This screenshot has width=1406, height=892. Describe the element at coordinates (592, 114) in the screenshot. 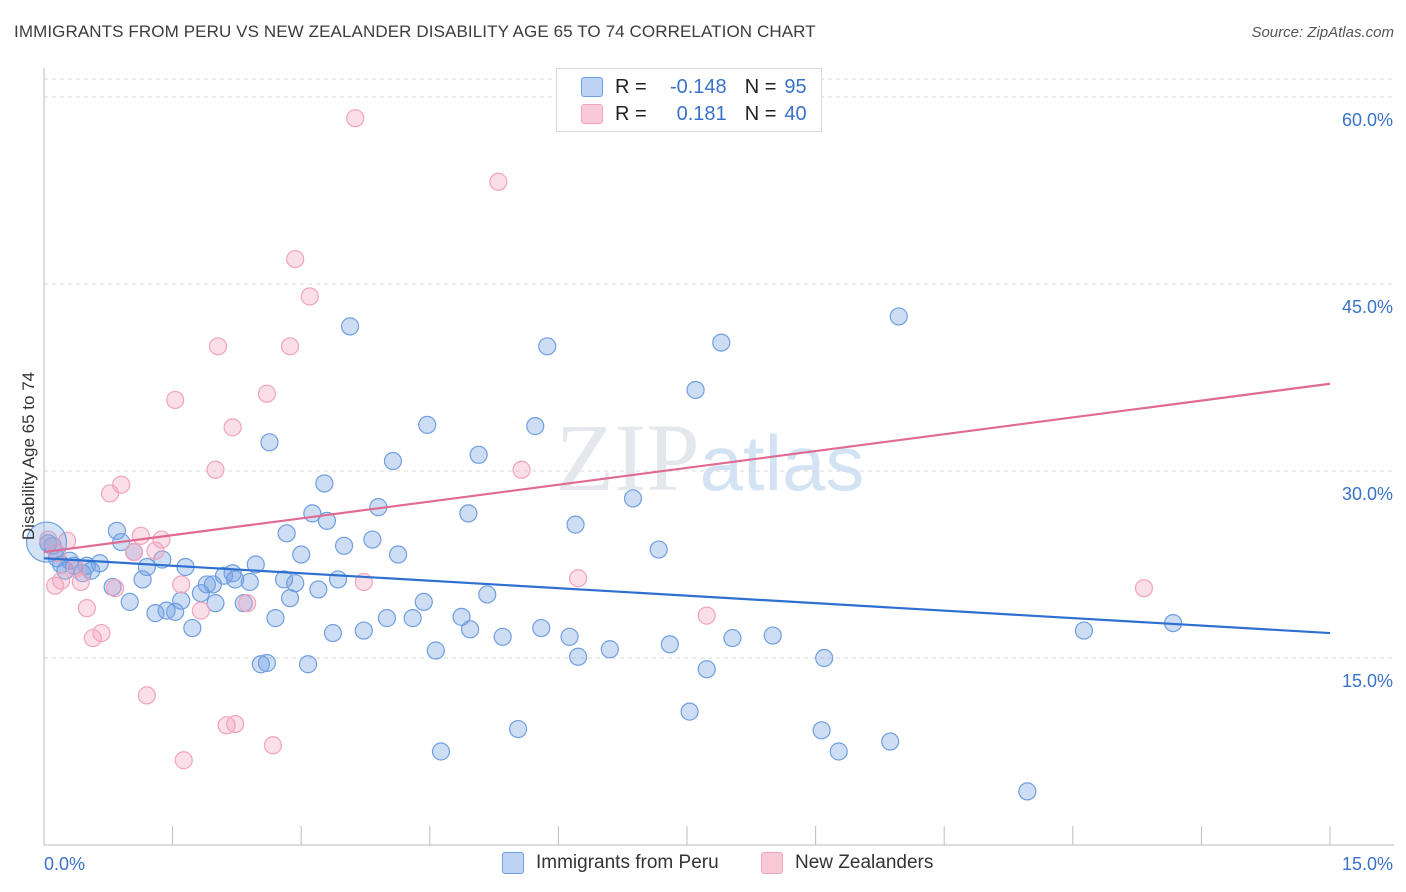

I see `nz-swatch` at that location.